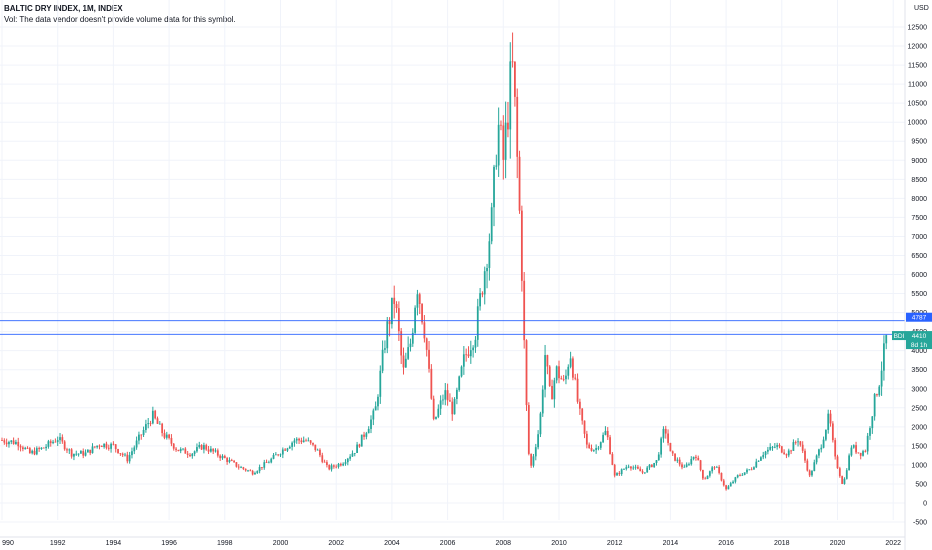 The height and width of the screenshot is (550, 932). I want to click on horizontal-lines, so click(452, 327).